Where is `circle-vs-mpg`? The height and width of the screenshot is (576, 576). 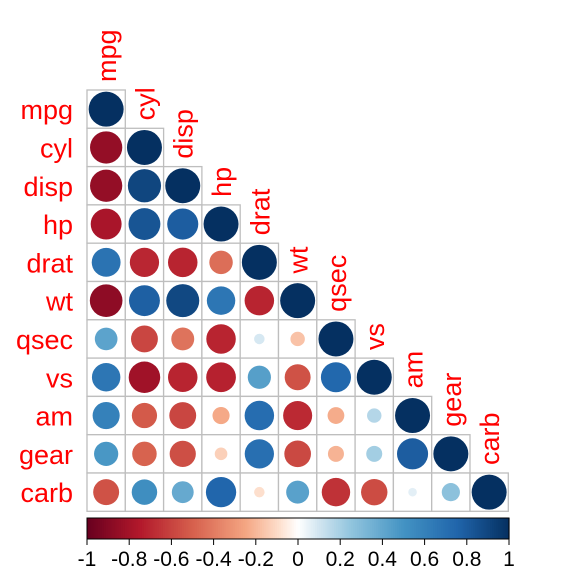 circle-vs-mpg is located at coordinates (106, 377).